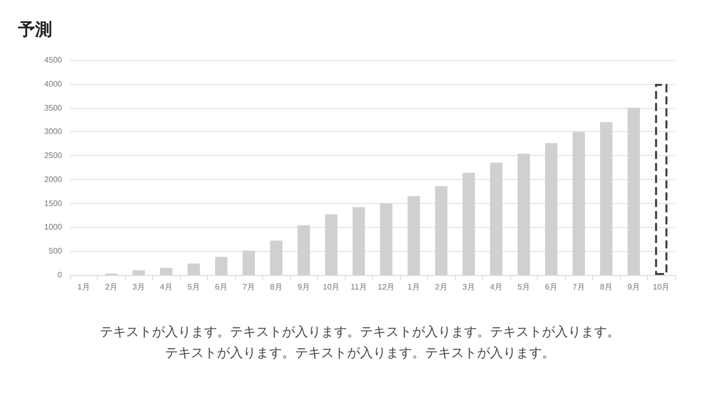 The image size is (720, 405). I want to click on y-tick-label: 1000, so click(53, 227).